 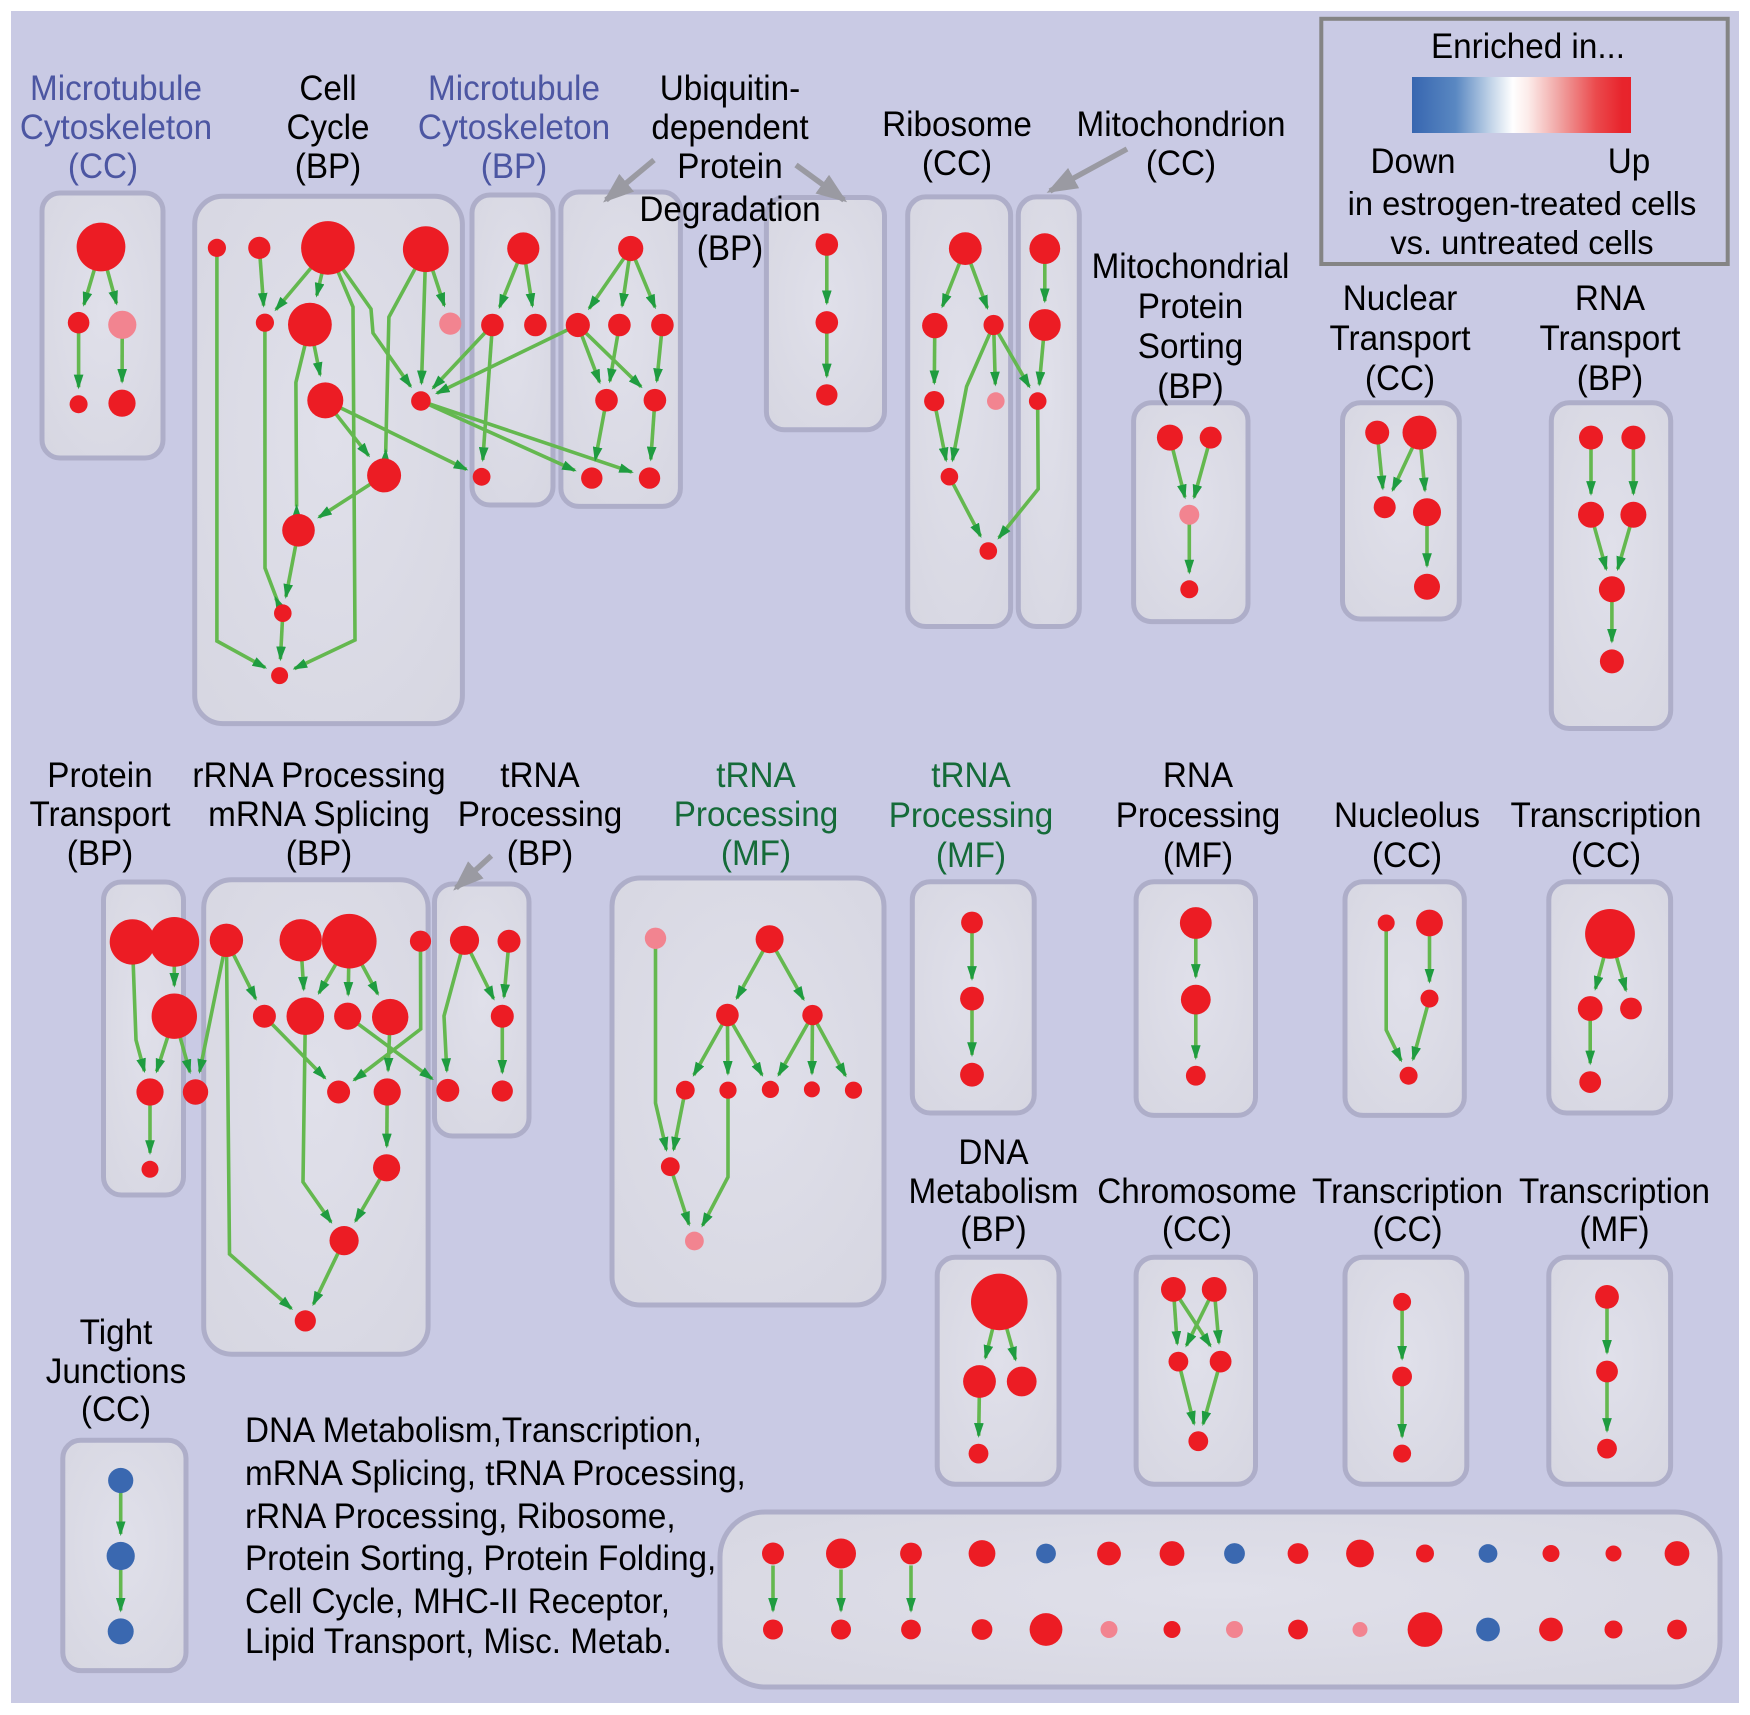 I want to click on svg-text: Cell Cycle, MHC-II Receptor,, so click(x=457, y=1601).